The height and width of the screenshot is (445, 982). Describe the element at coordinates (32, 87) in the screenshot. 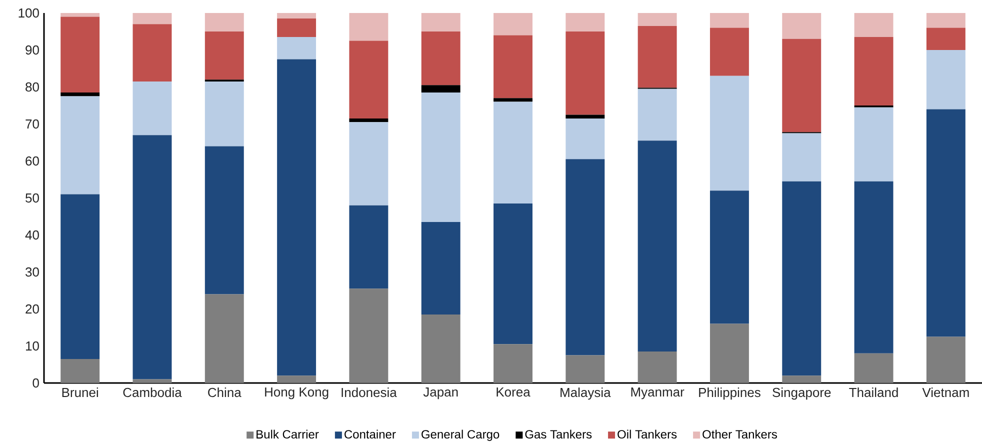

I see `y-tick-label: 80` at that location.